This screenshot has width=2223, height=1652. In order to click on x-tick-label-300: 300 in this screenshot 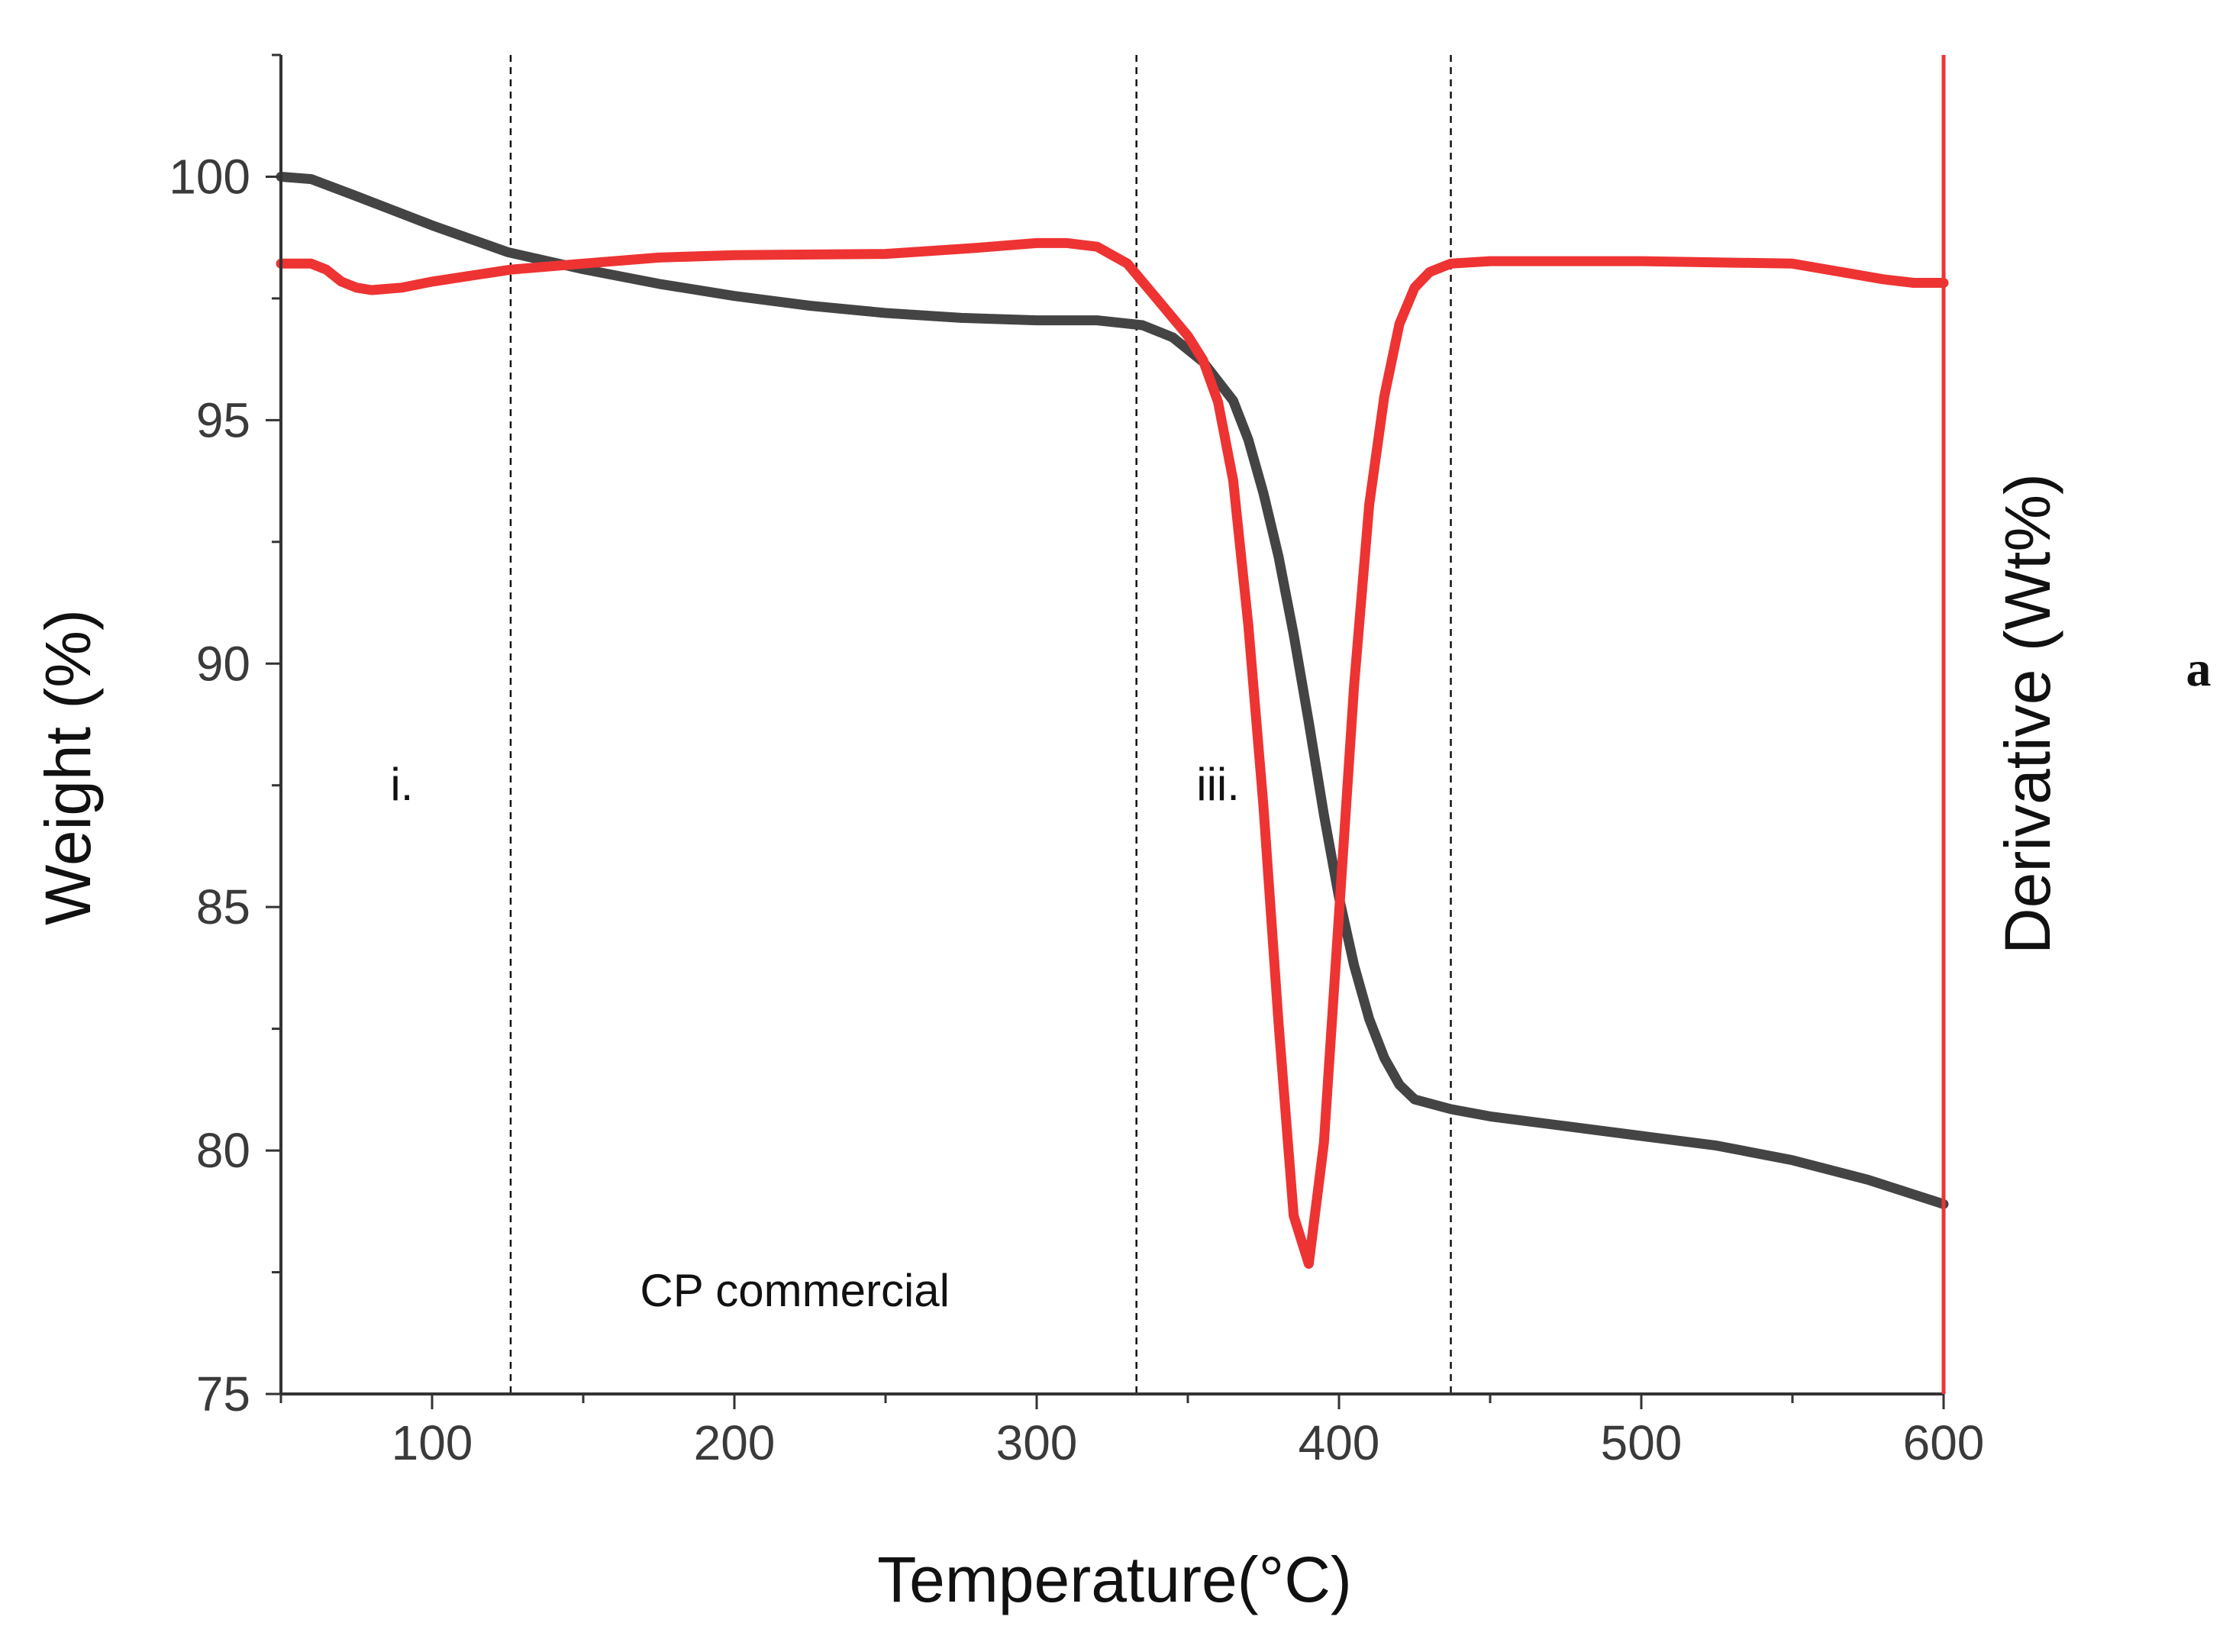, I will do `click(1037, 1442)`.